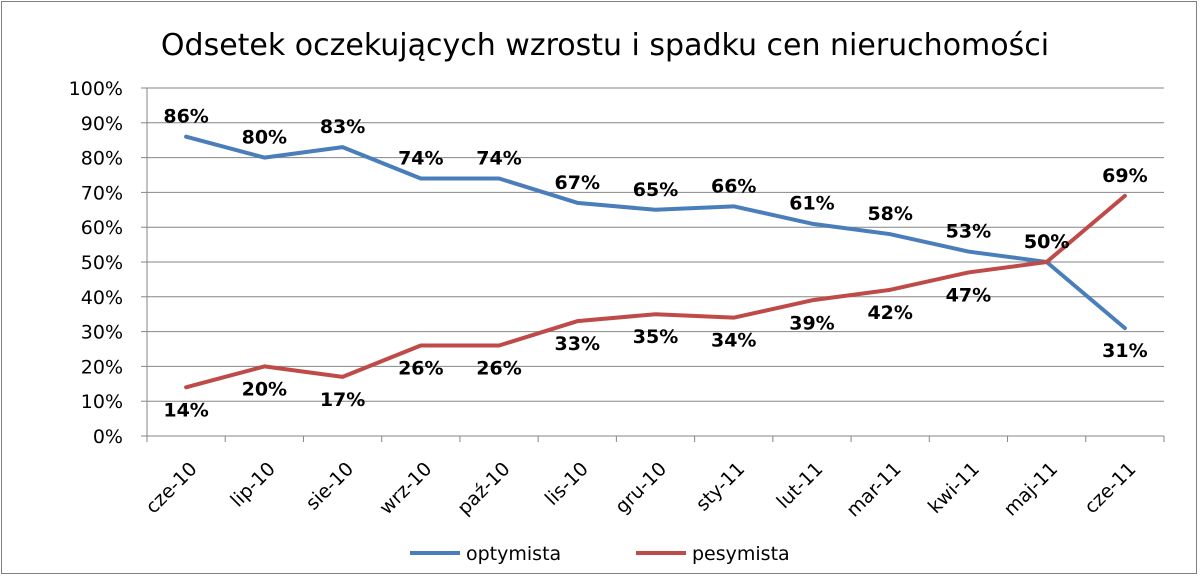 This screenshot has width=1200, height=577. I want to click on legend: optymista pesymista, so click(600, 554).